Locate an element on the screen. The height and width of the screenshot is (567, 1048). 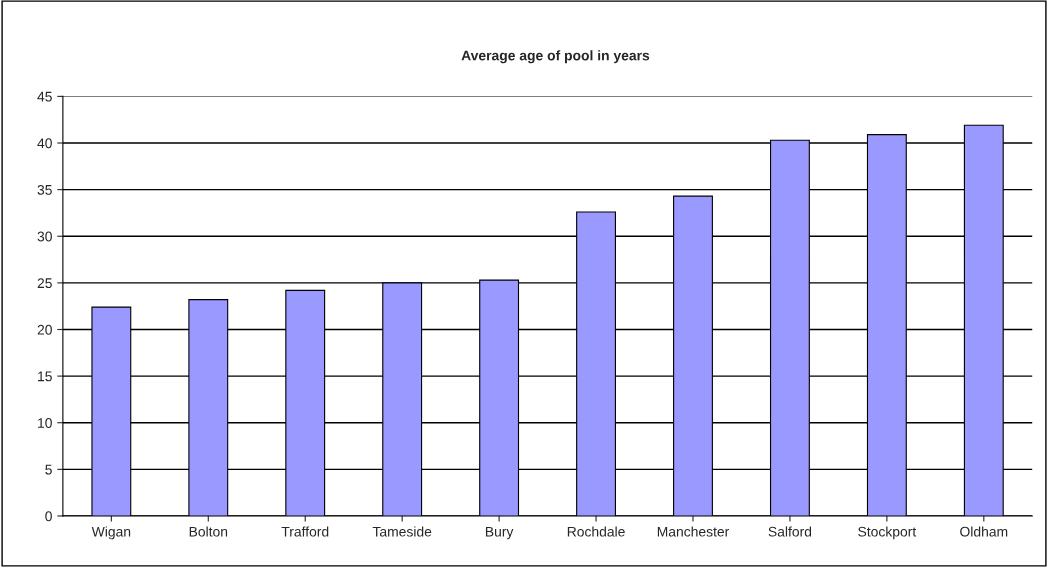
y-tick-label: 0 is located at coordinates (48, 516).